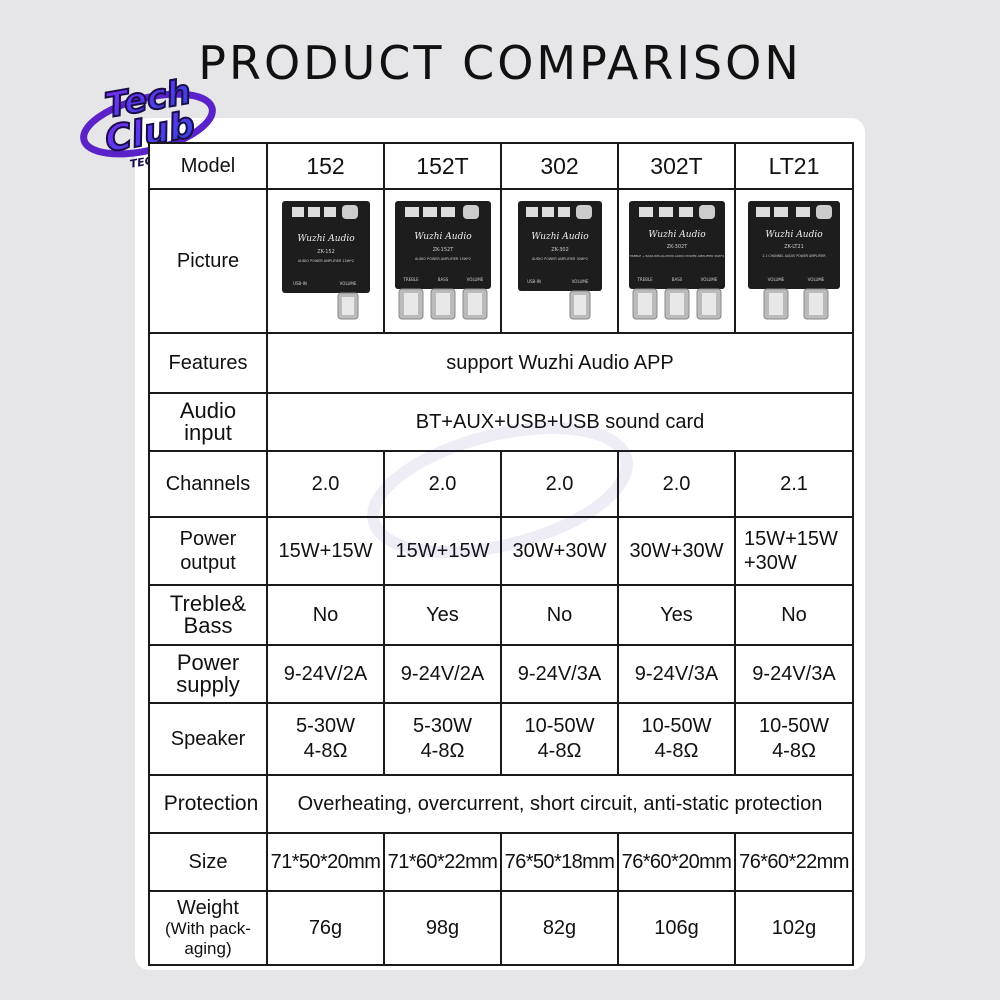 The image size is (1000, 1000). I want to click on row-audio-input: Audio input BT+AUX+USB+USB sound card, so click(501, 422).